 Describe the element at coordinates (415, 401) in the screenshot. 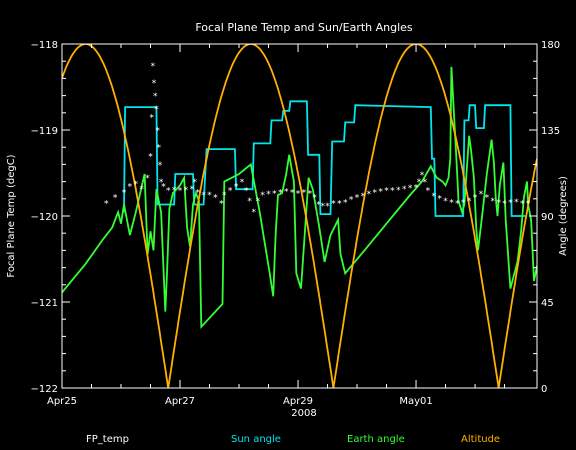

I see `x-tick-label: May01` at that location.